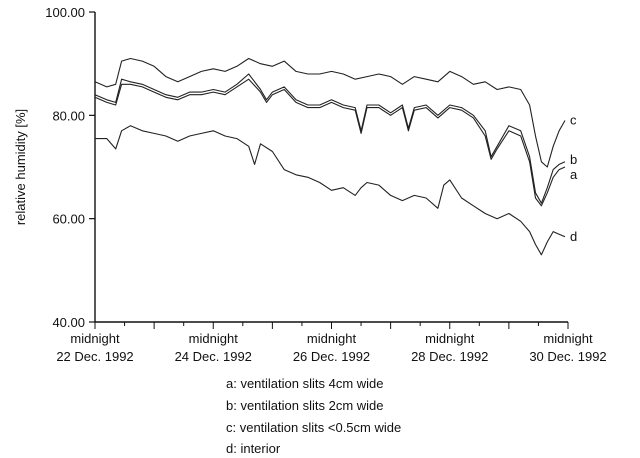 The image size is (640, 458). Describe the element at coordinates (65, 12) in the screenshot. I see `y-tick-label: 100.00` at that location.